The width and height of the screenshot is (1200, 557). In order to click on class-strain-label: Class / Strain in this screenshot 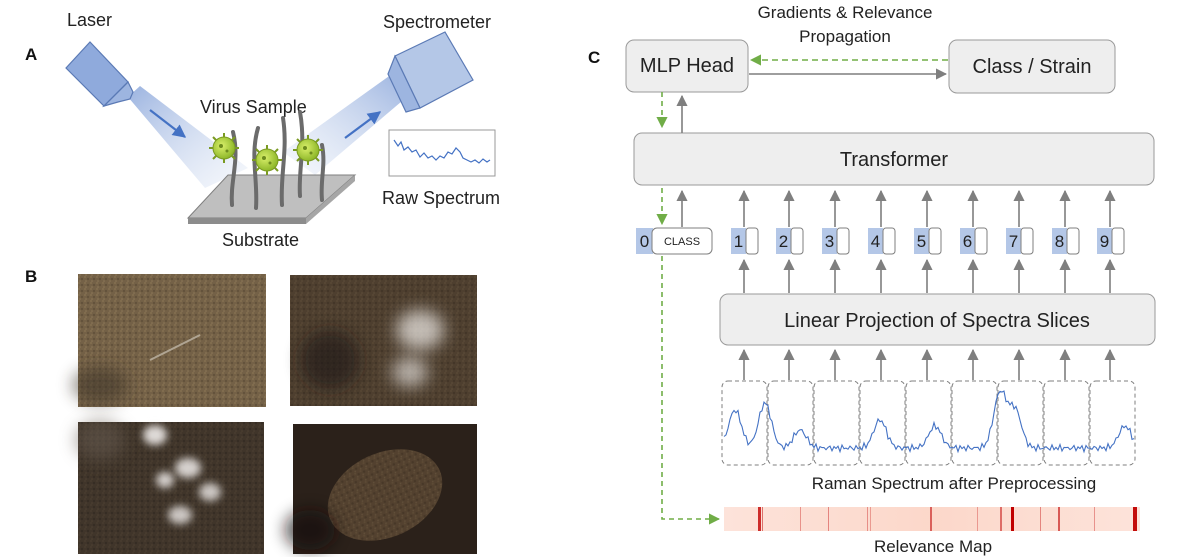, I will do `click(1032, 67)`.